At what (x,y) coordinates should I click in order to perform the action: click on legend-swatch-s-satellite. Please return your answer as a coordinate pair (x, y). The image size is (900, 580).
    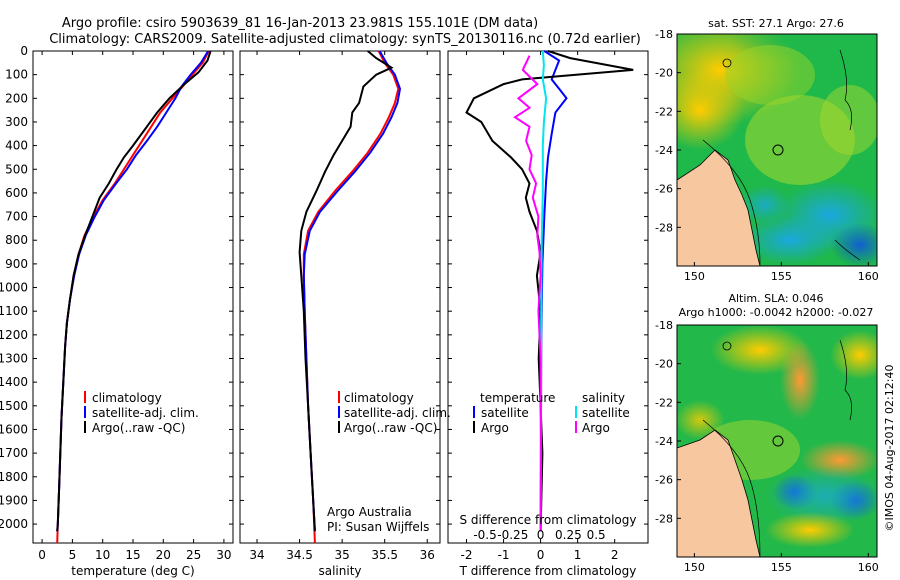
    Looking at the image, I should click on (576, 412).